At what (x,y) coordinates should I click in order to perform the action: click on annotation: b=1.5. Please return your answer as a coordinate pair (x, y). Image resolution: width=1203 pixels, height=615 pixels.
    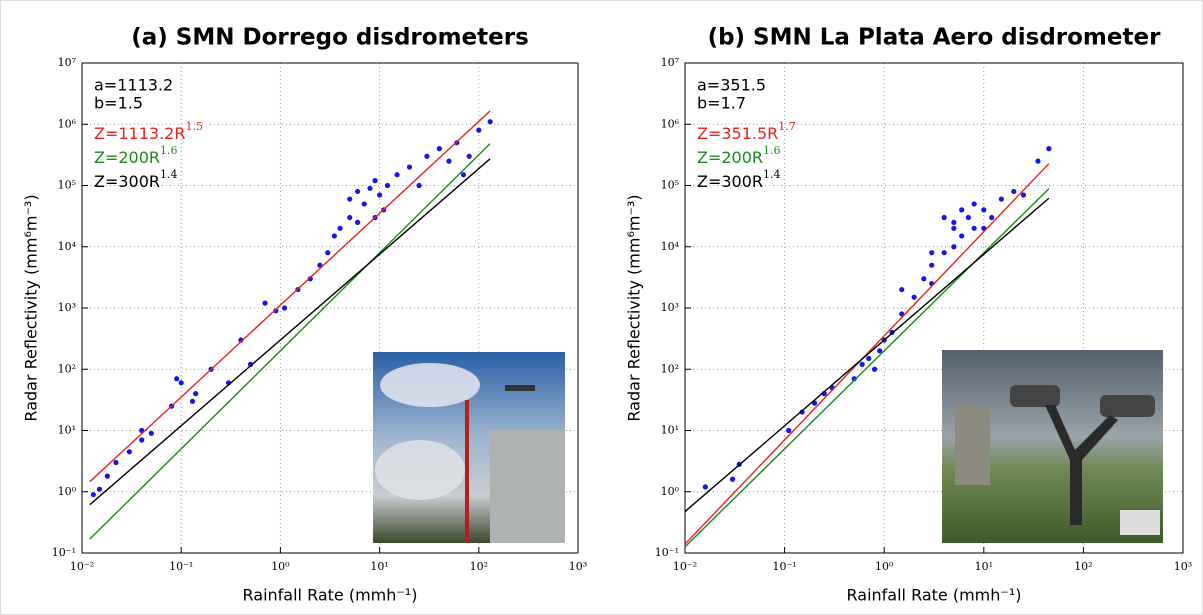
    Looking at the image, I should click on (118, 103).